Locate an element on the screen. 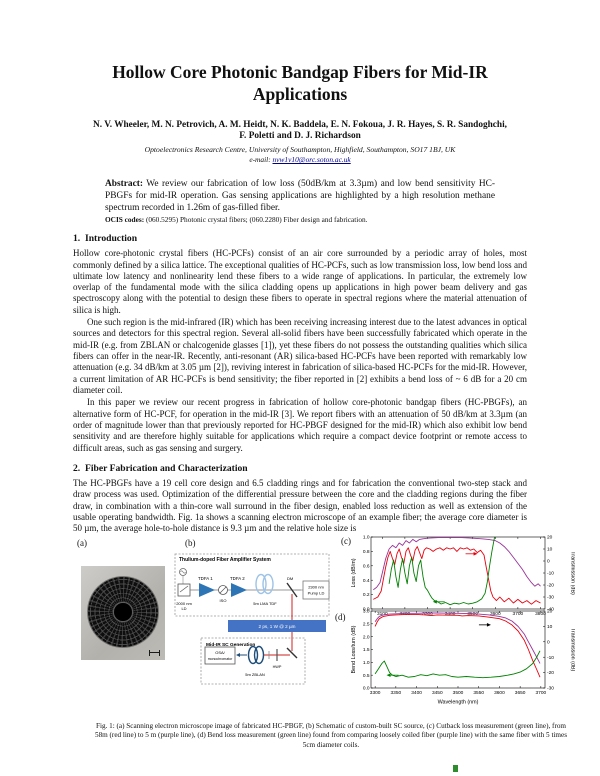  tdfa1-amplifier-icon is located at coordinates (207, 589).